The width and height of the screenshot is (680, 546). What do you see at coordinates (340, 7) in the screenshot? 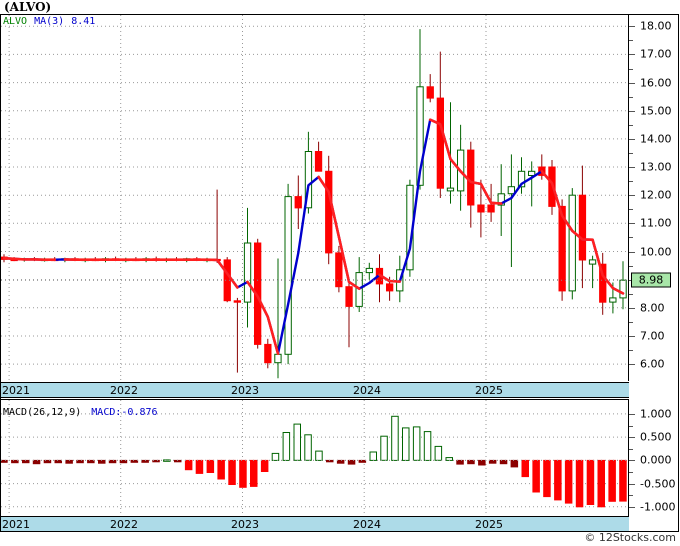
I see `title-bar: (ALVO)` at bounding box center [340, 7].